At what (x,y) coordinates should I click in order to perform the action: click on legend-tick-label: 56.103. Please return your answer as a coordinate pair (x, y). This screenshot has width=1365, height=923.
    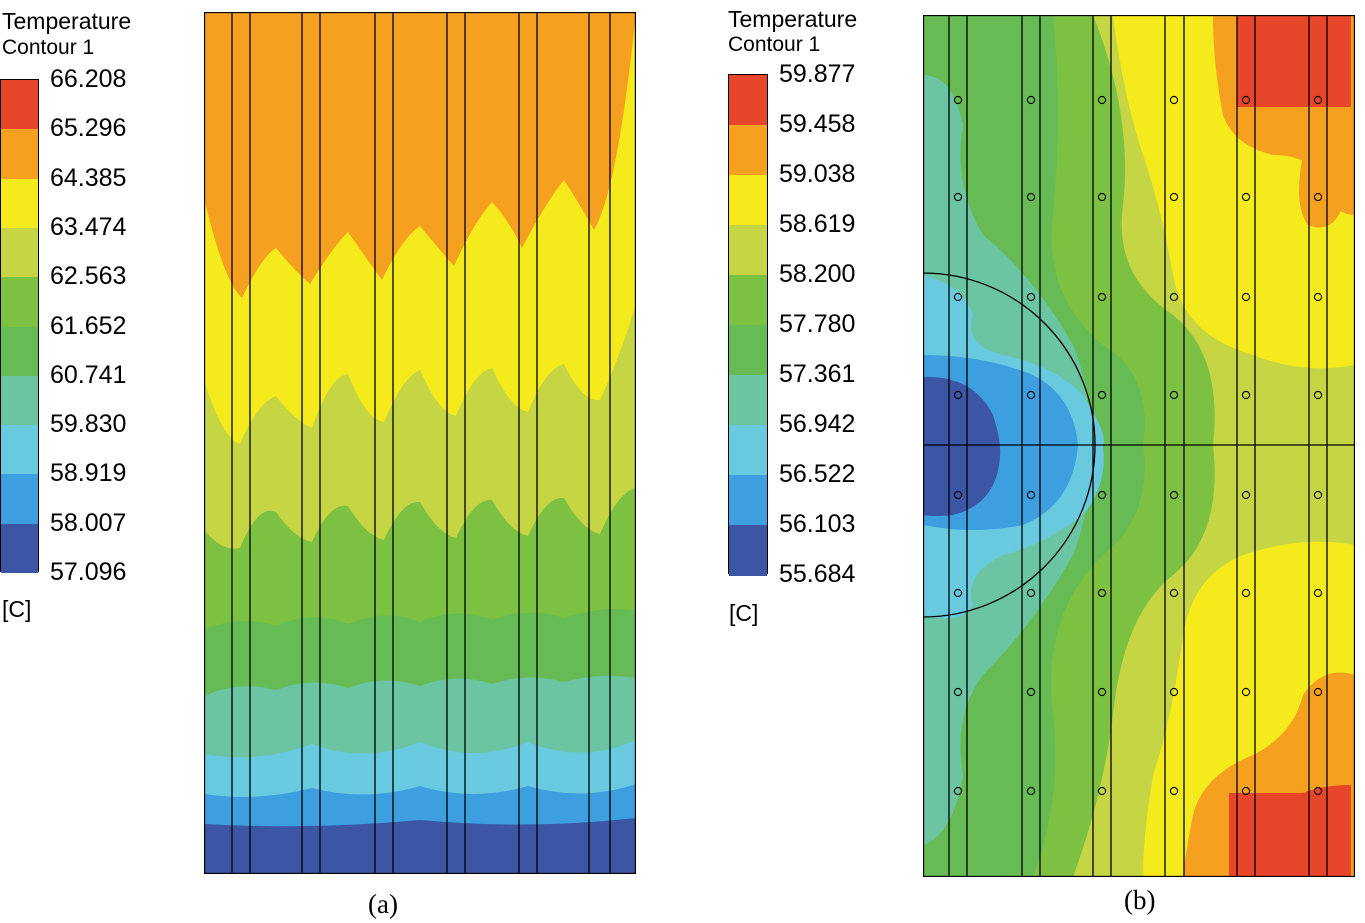
    Looking at the image, I should click on (817, 524).